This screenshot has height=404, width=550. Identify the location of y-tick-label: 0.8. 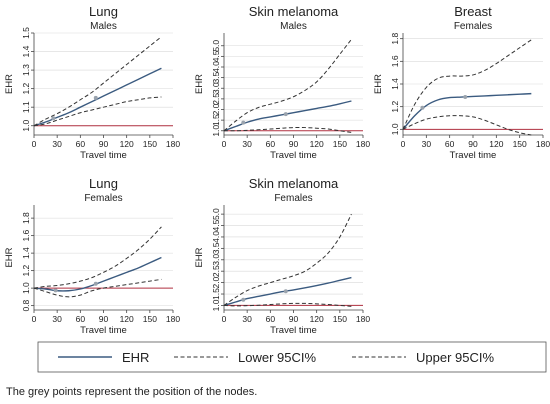
(26, 305).